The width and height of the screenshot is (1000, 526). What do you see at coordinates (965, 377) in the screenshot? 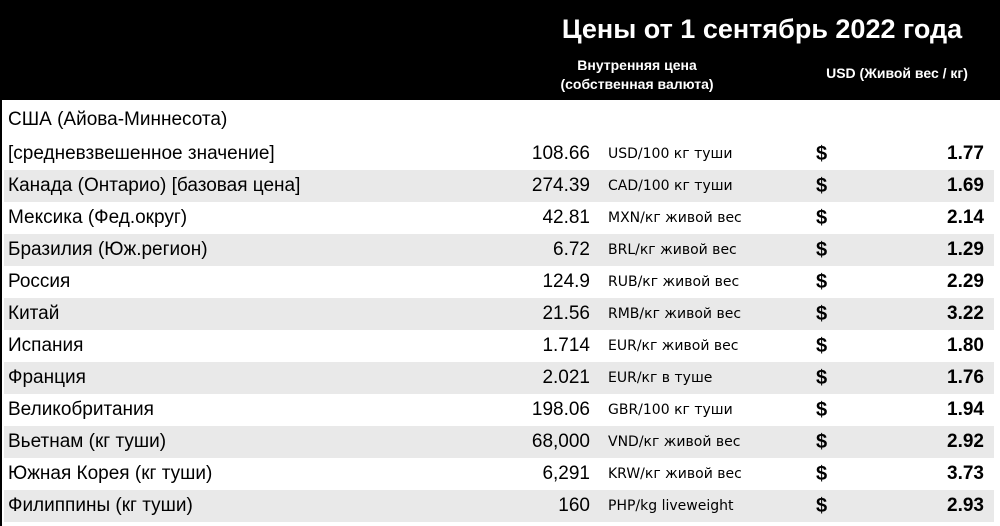
I see `usd-value-cell: 1.76` at bounding box center [965, 377].